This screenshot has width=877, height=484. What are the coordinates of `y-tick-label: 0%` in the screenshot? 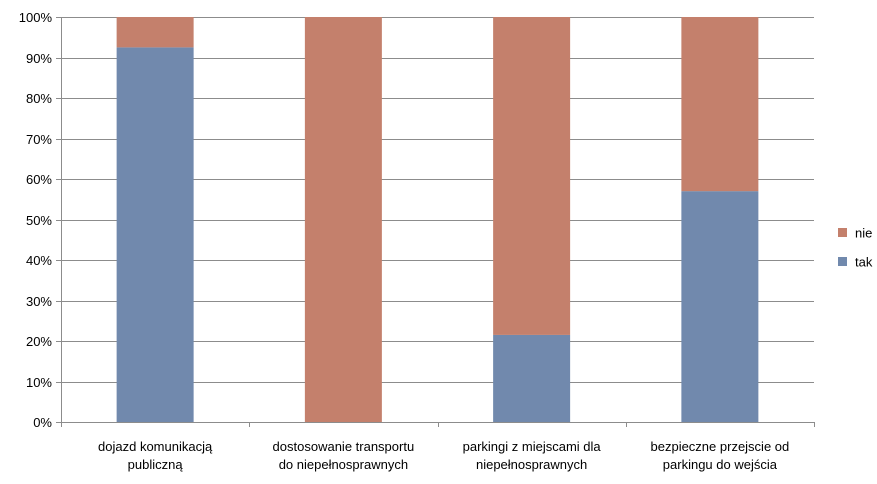 It's located at (42, 422).